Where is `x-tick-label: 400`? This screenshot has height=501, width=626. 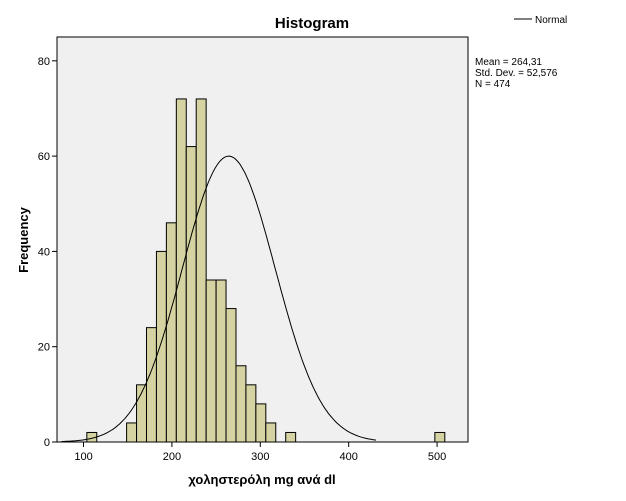
x-tick-label: 400 is located at coordinates (348, 457).